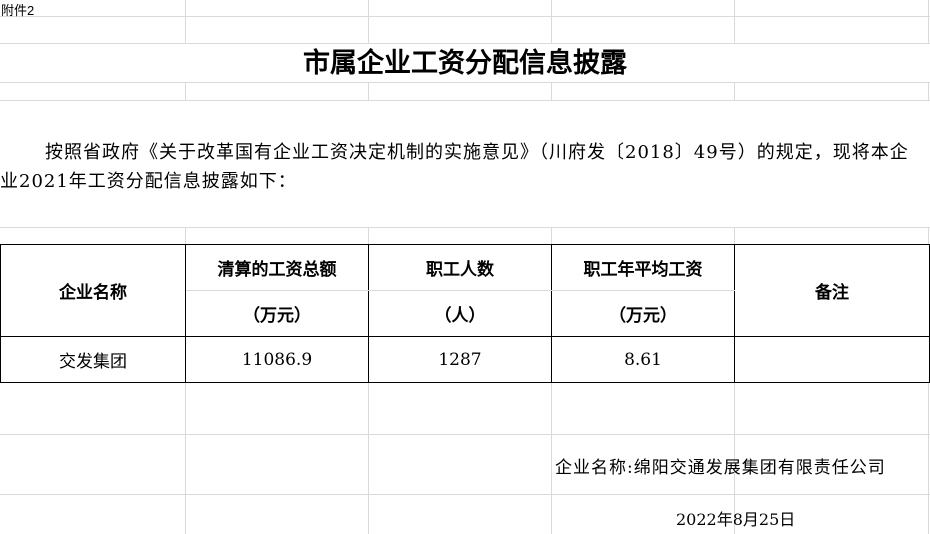 This screenshot has width=930, height=534. I want to click on cell-remarks, so click(832, 359).